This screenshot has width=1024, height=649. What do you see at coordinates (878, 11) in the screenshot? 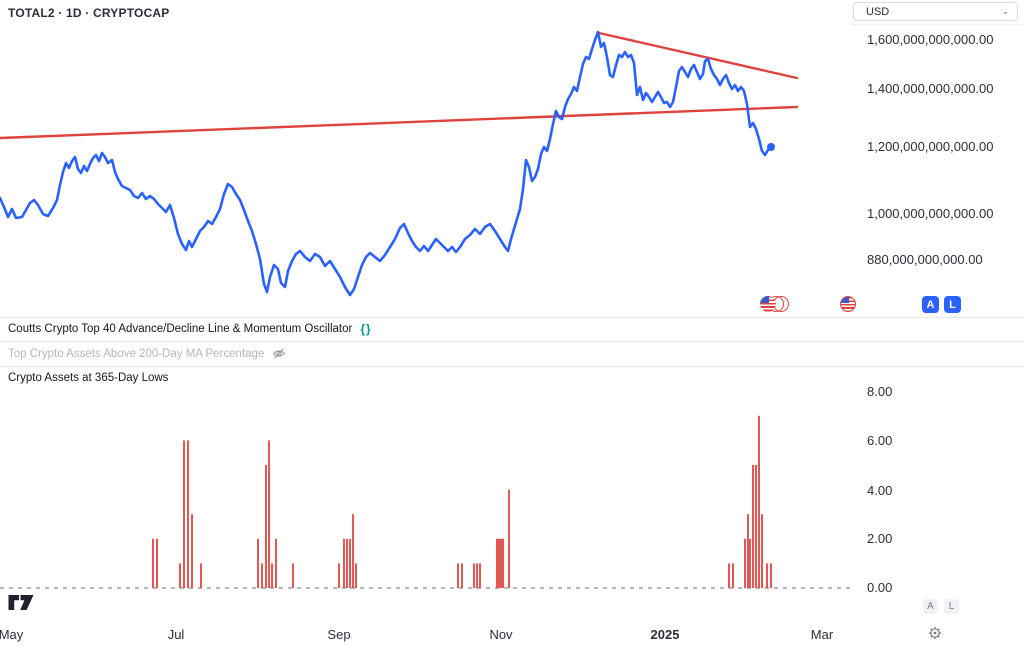
I see `currency-value: USD` at bounding box center [878, 11].